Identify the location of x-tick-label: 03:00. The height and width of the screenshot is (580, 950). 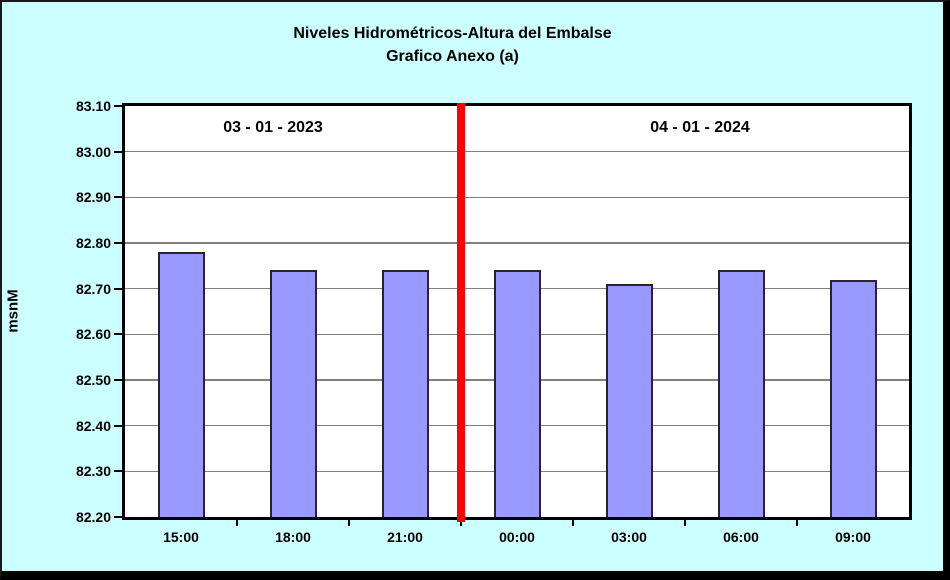
(629, 537).